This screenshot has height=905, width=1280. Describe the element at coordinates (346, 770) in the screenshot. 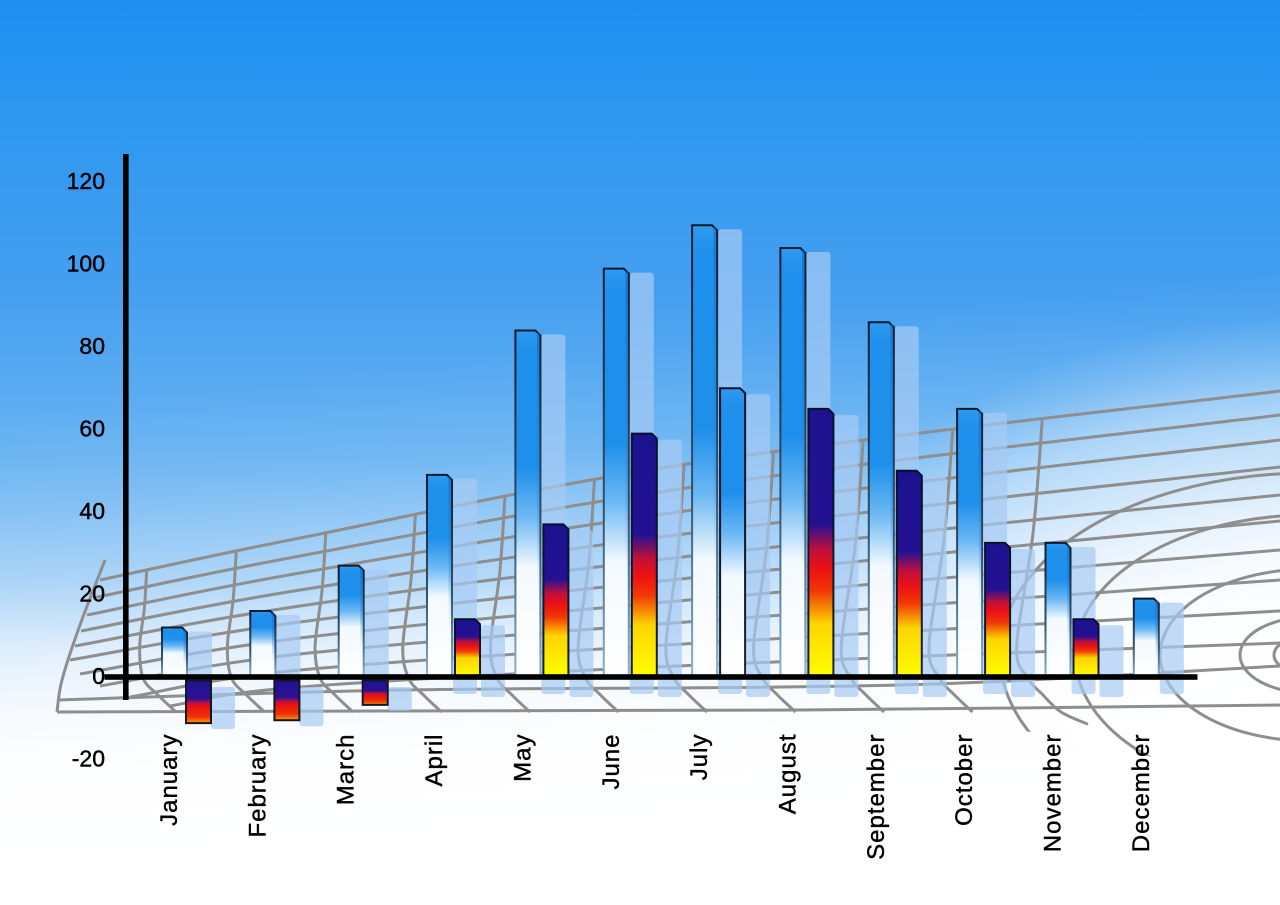

I see `svg-text: March` at that location.